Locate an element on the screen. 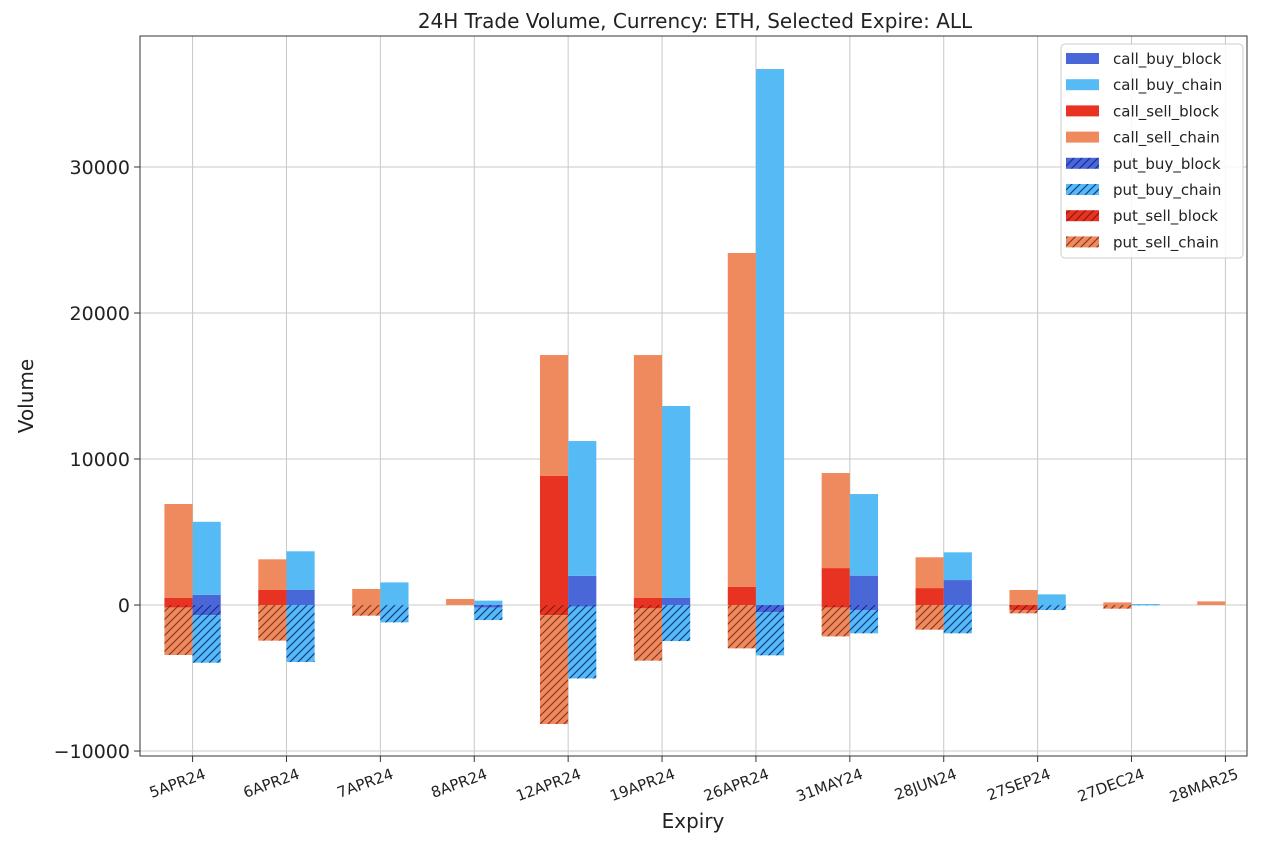 This screenshot has width=1280, height=868. bar-put_sell_block-5APR24 is located at coordinates (178, 606).